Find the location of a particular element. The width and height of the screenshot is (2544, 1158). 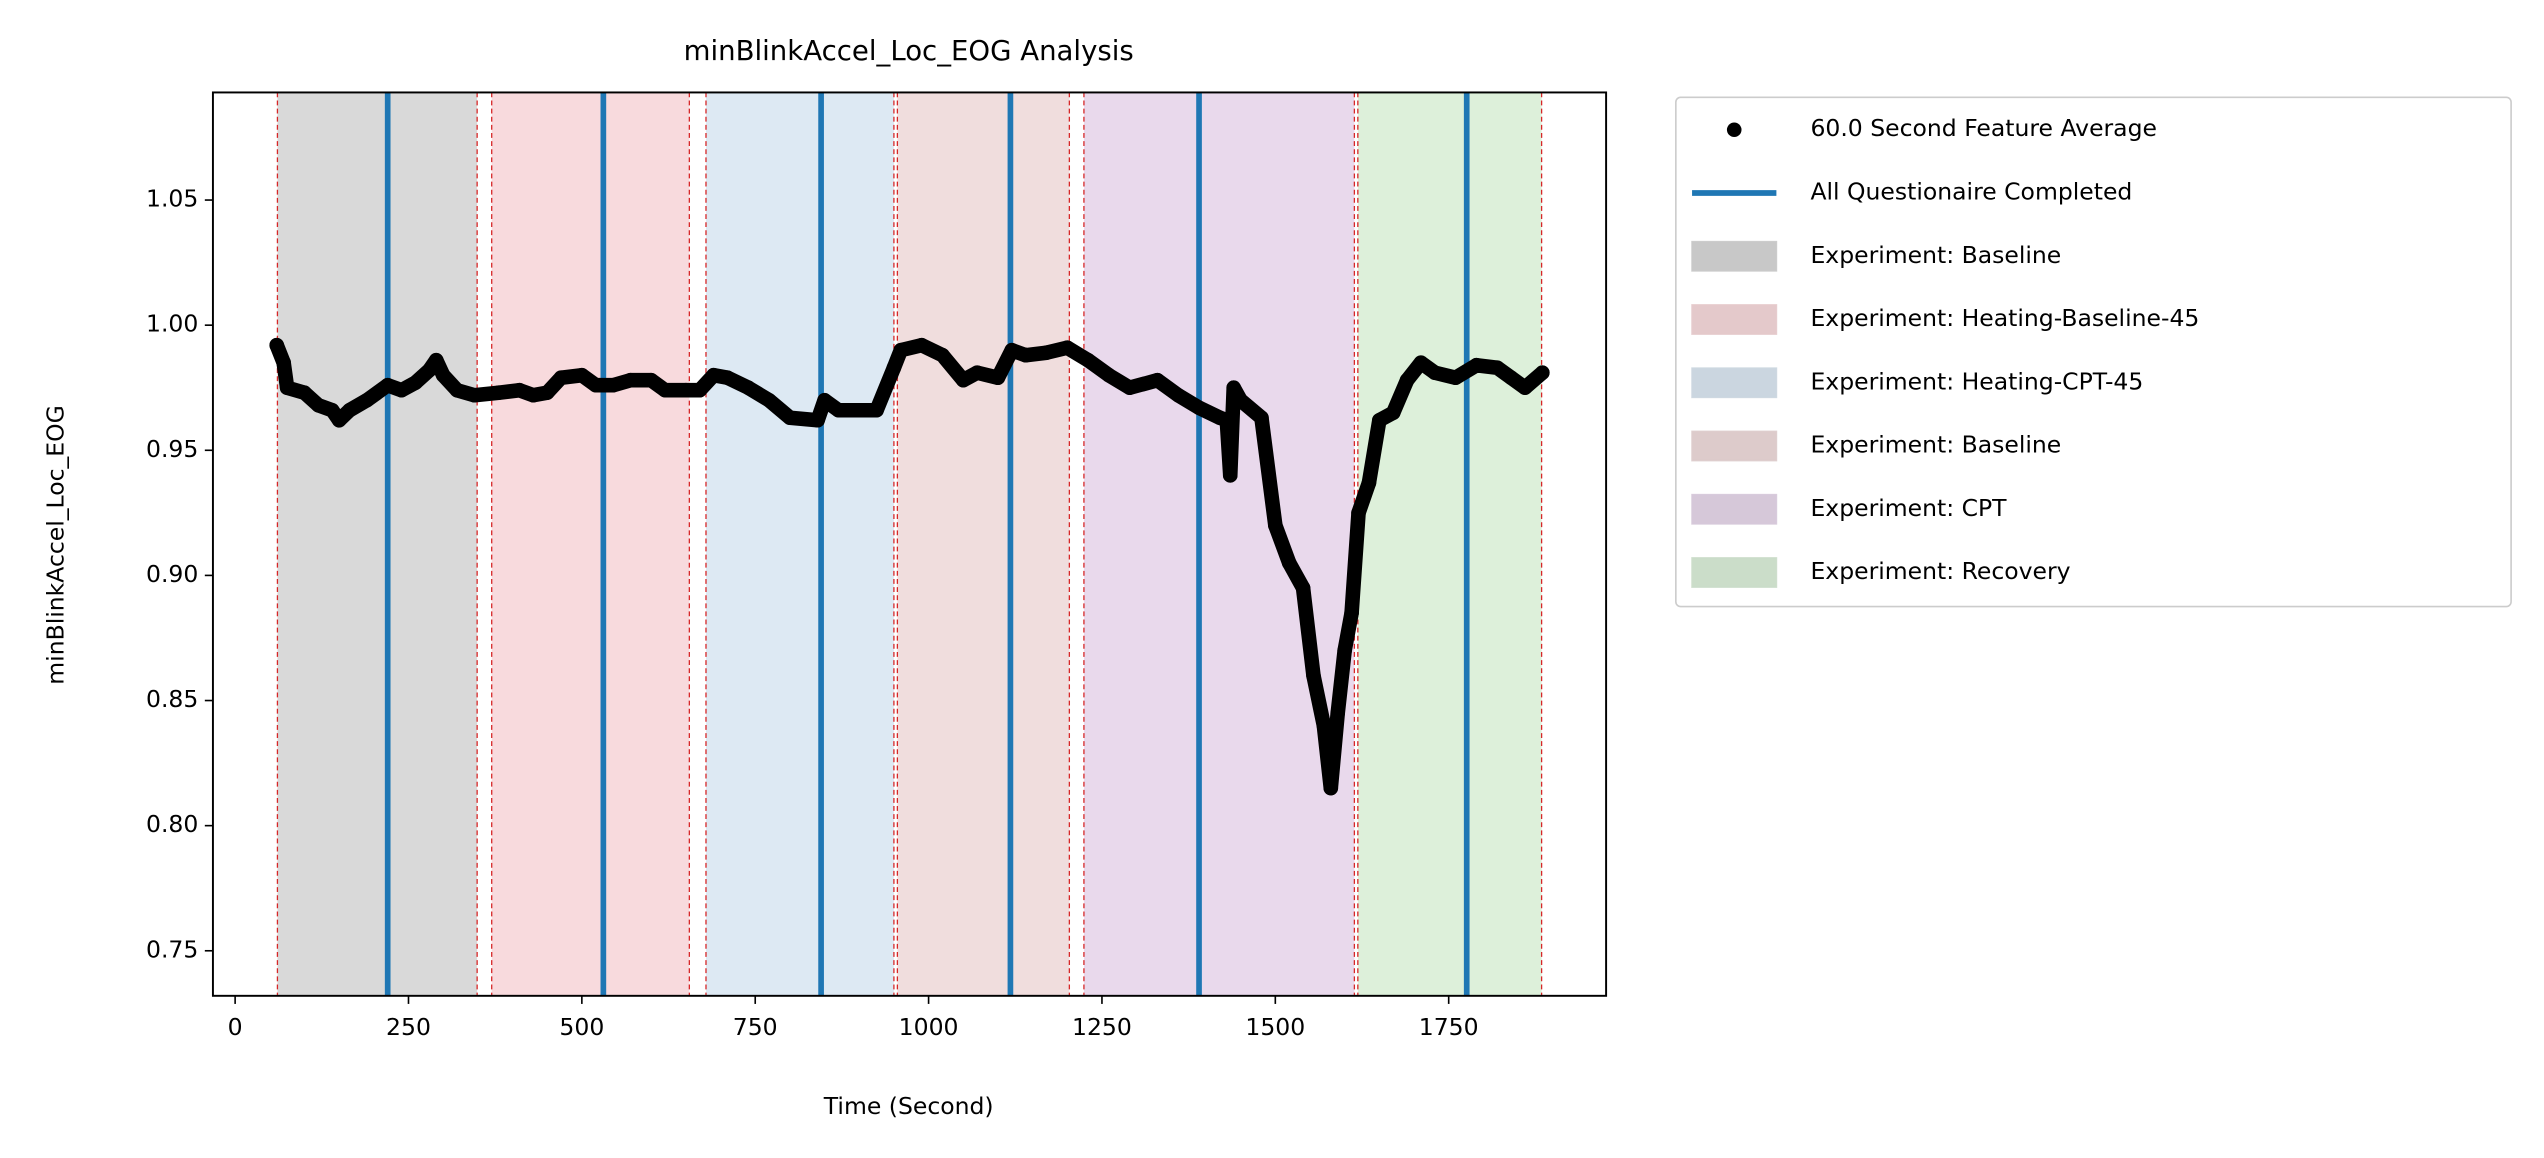

x-tick-label: 0 is located at coordinates (235, 1027).